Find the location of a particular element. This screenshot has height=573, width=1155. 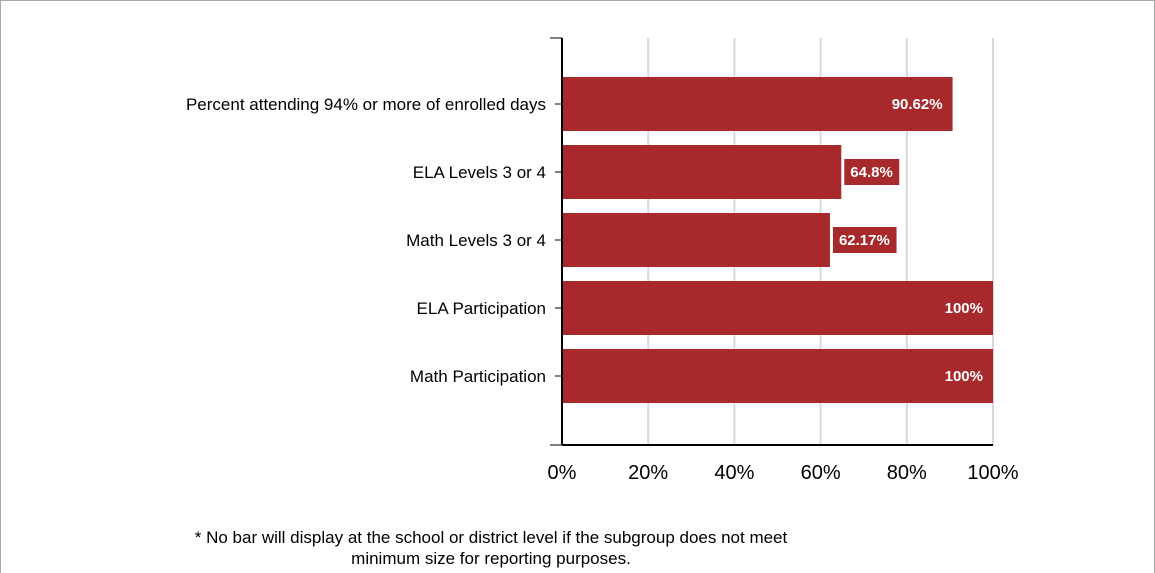

bar-value-label: 62.17% is located at coordinates (864, 240).